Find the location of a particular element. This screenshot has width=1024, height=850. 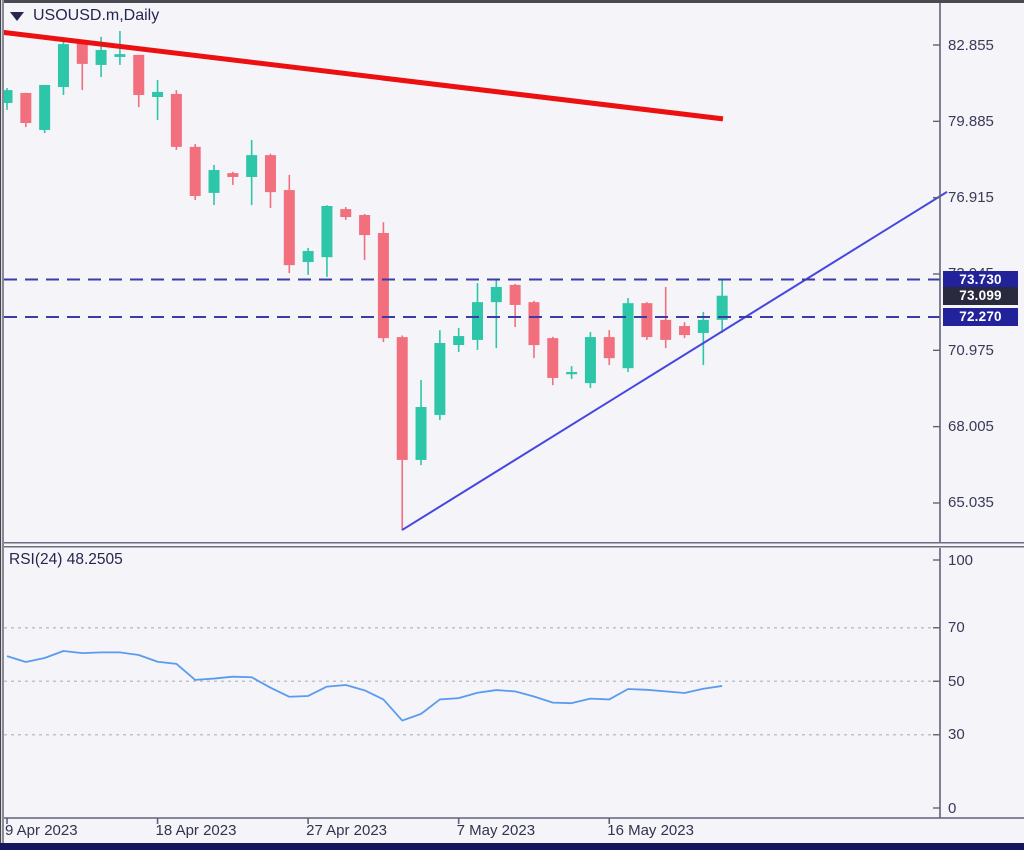

panel-splitter is located at coordinates (512, 545).